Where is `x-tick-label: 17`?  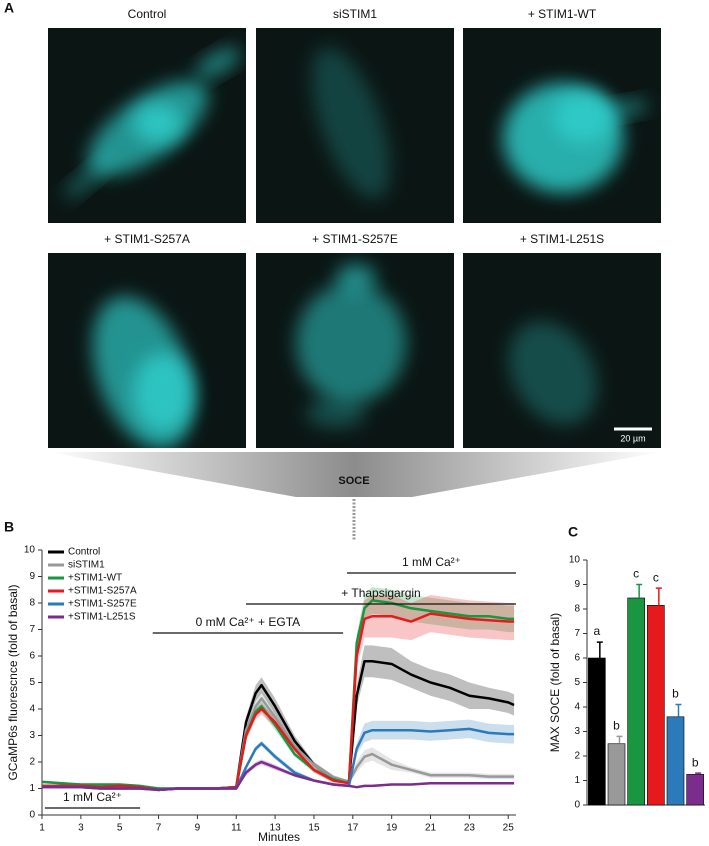
x-tick-label: 17 is located at coordinates (353, 828).